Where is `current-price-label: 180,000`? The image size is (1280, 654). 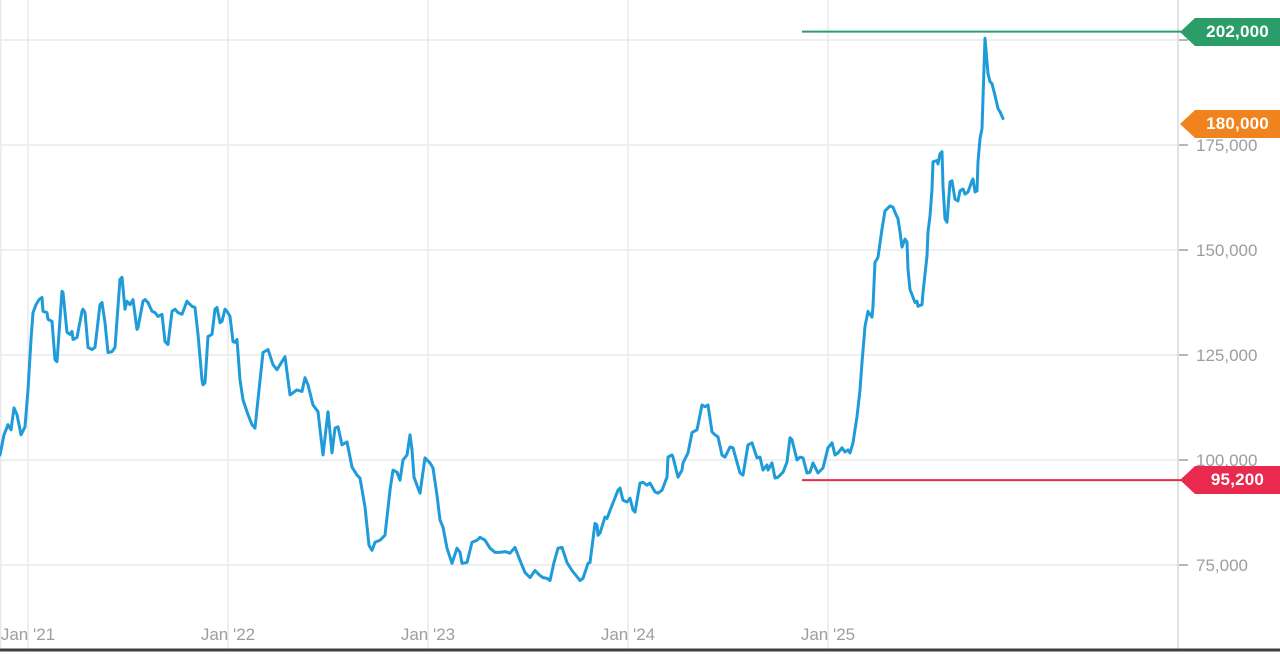
current-price-label: 180,000 is located at coordinates (1237, 123).